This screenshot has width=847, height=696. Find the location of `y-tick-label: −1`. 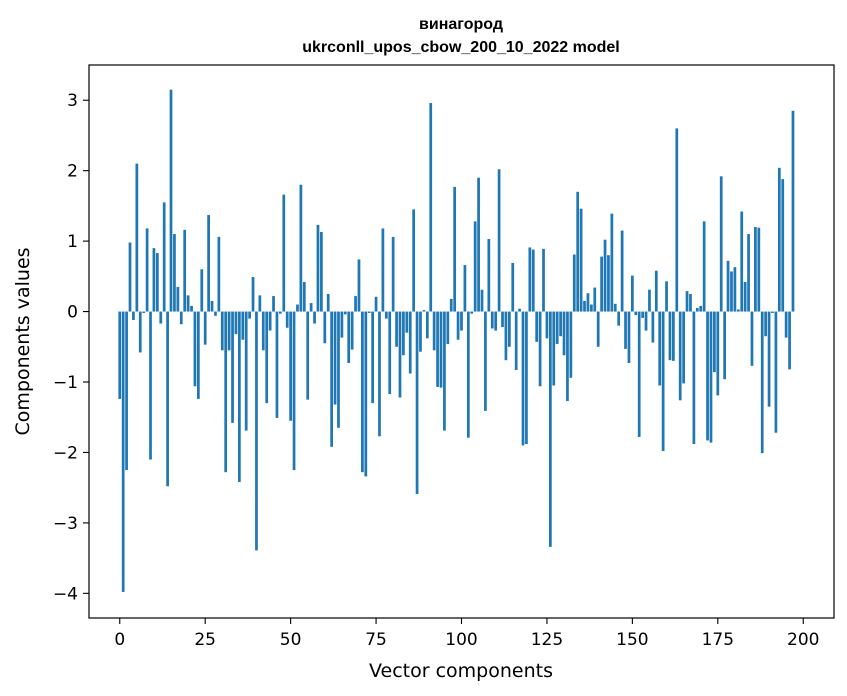

y-tick-label: −1 is located at coordinates (65, 383).